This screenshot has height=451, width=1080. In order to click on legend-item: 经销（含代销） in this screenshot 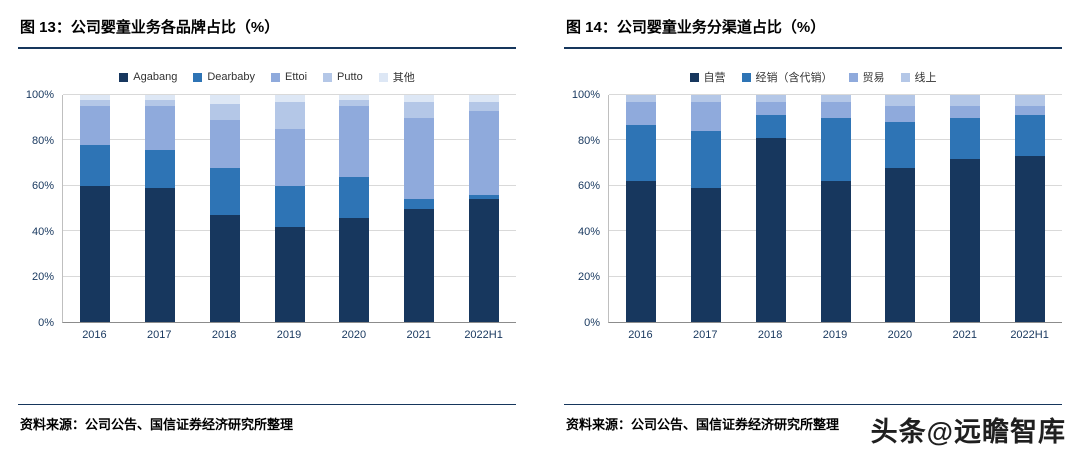, I will do `click(787, 77)`.